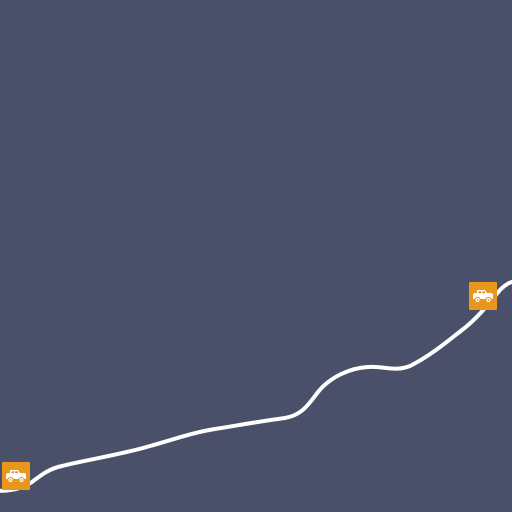 This screenshot has width=512, height=512. I want to click on trail-marker-start, so click(16, 476).